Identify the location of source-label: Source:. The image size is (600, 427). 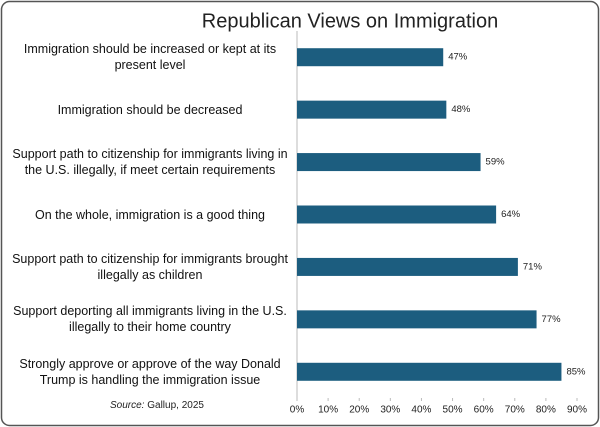
(127, 405).